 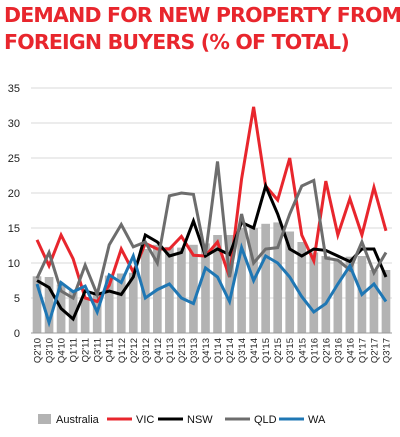 What do you see at coordinates (14, 124) in the screenshot?
I see `y-tick-label: 30` at bounding box center [14, 124].